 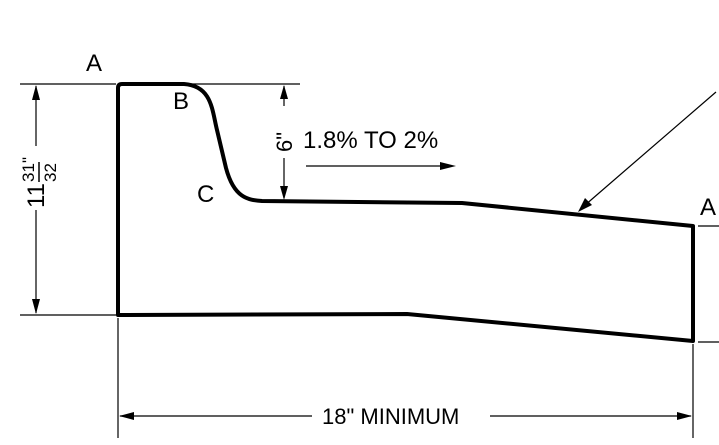 What do you see at coordinates (684, 416) in the screenshot?
I see `width-arrow-right` at bounding box center [684, 416].